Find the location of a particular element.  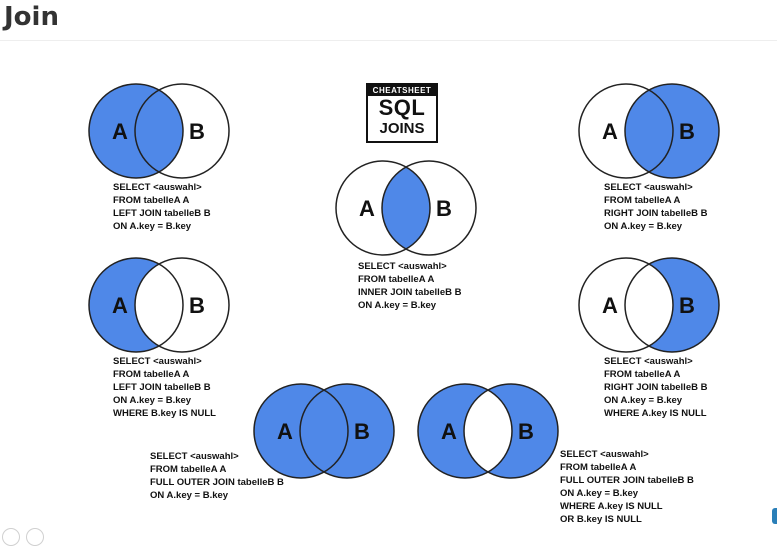

circle-b-mask is located at coordinates (182, 305).